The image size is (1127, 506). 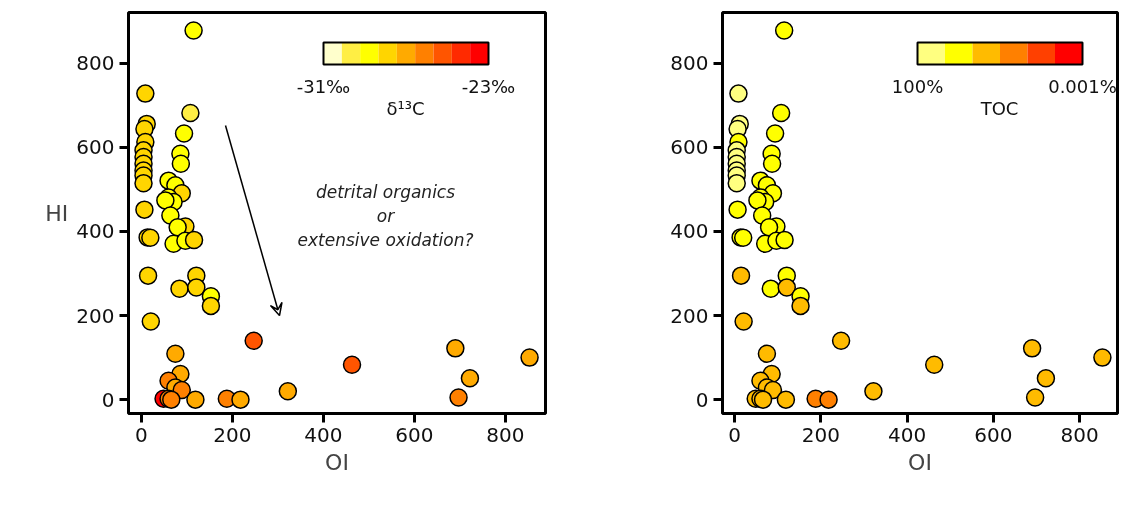 I want to click on annotation: detrital organics or extensive oxidation?, so click(x=385, y=215).